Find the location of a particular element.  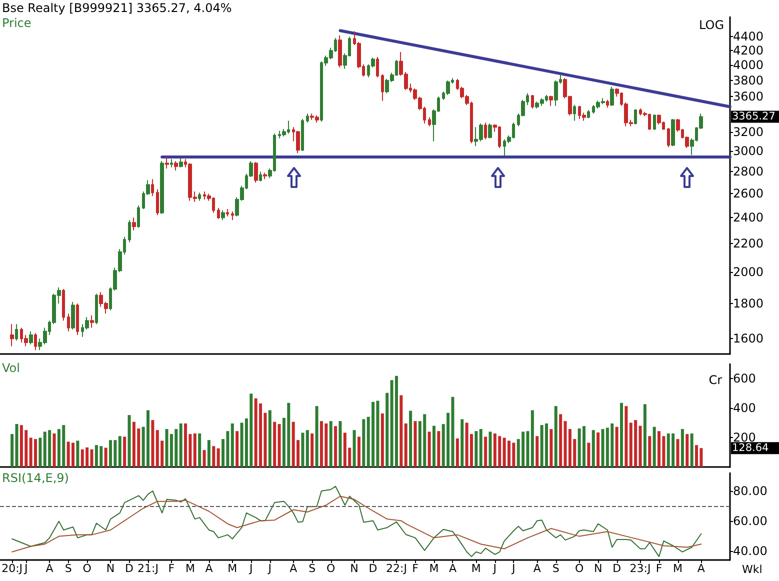

x-tick-label: 20:J is located at coordinates (12, 568).